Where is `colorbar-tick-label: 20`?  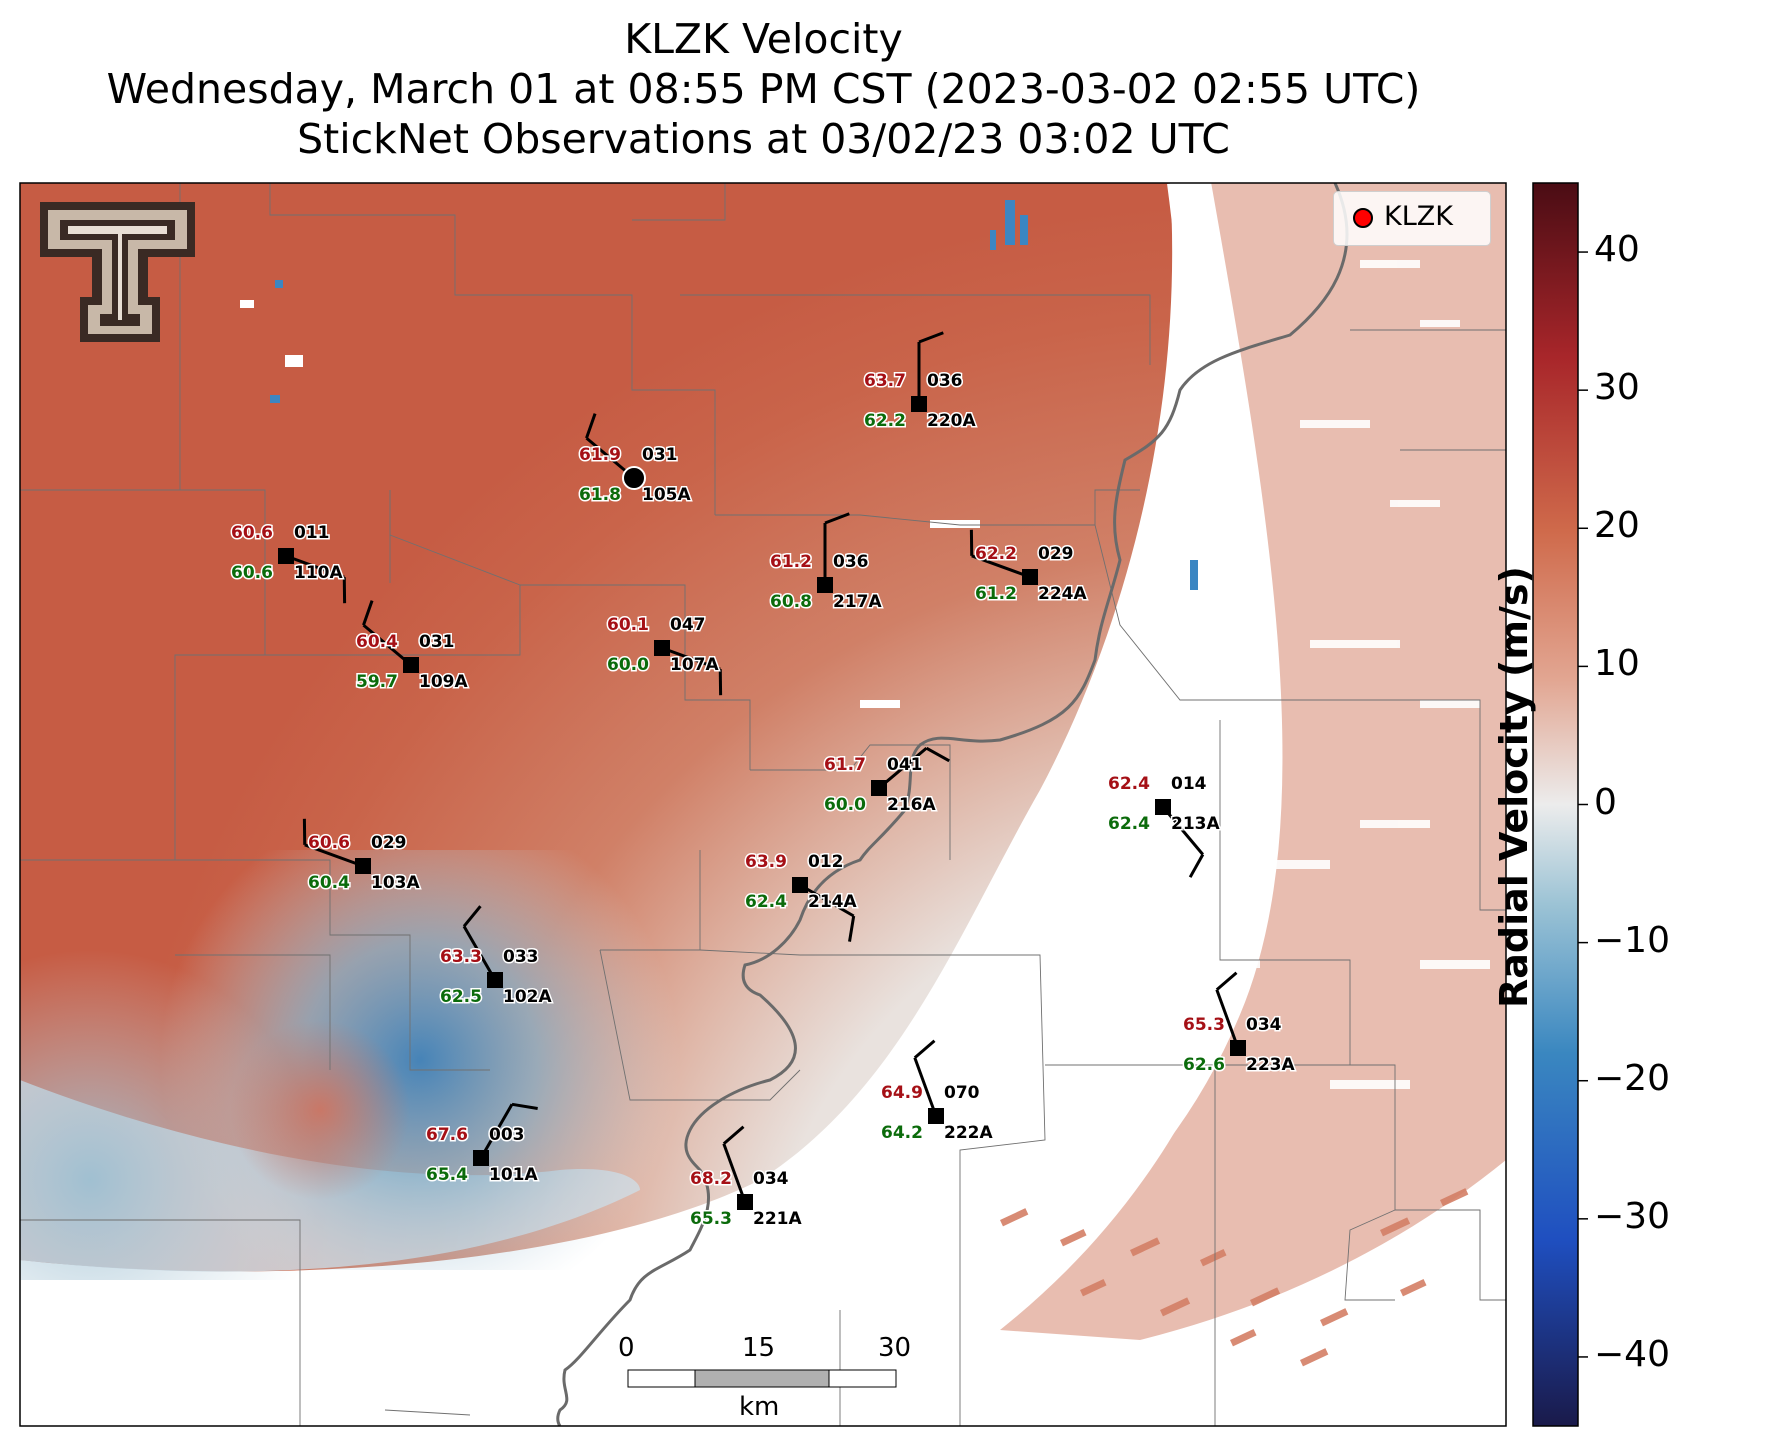 colorbar-tick-label: 20 is located at coordinates (1617, 526).